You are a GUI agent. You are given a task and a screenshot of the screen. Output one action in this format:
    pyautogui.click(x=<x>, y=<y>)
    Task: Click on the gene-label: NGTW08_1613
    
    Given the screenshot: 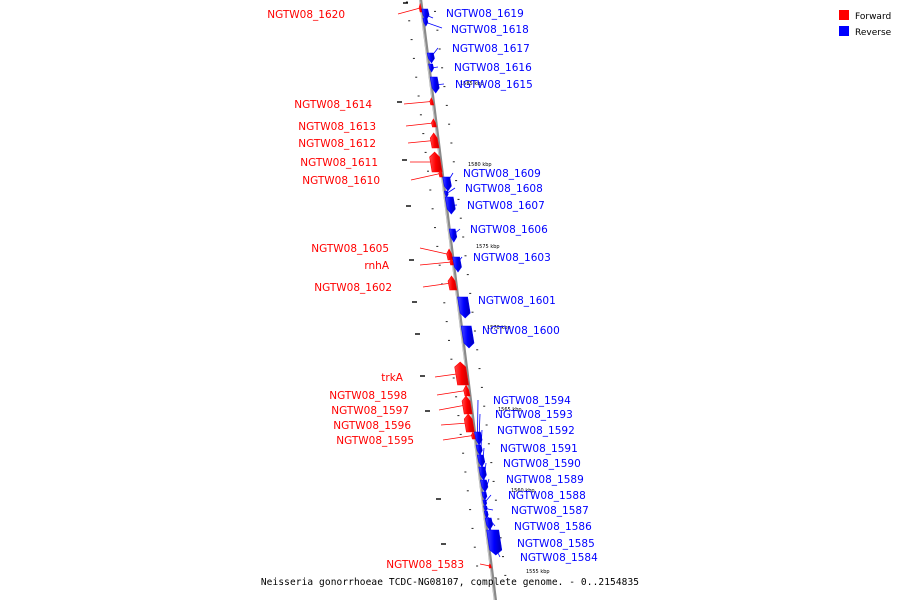 What is the action you would take?
    pyautogui.click(x=337, y=127)
    